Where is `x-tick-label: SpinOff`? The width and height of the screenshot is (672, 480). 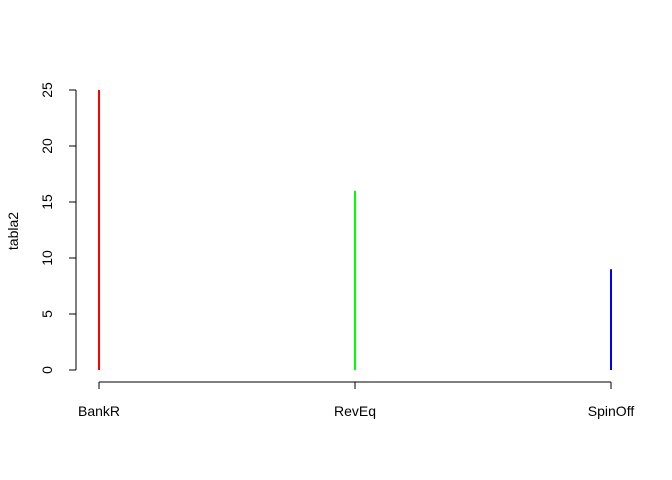 x-tick-label: SpinOff is located at coordinates (611, 411).